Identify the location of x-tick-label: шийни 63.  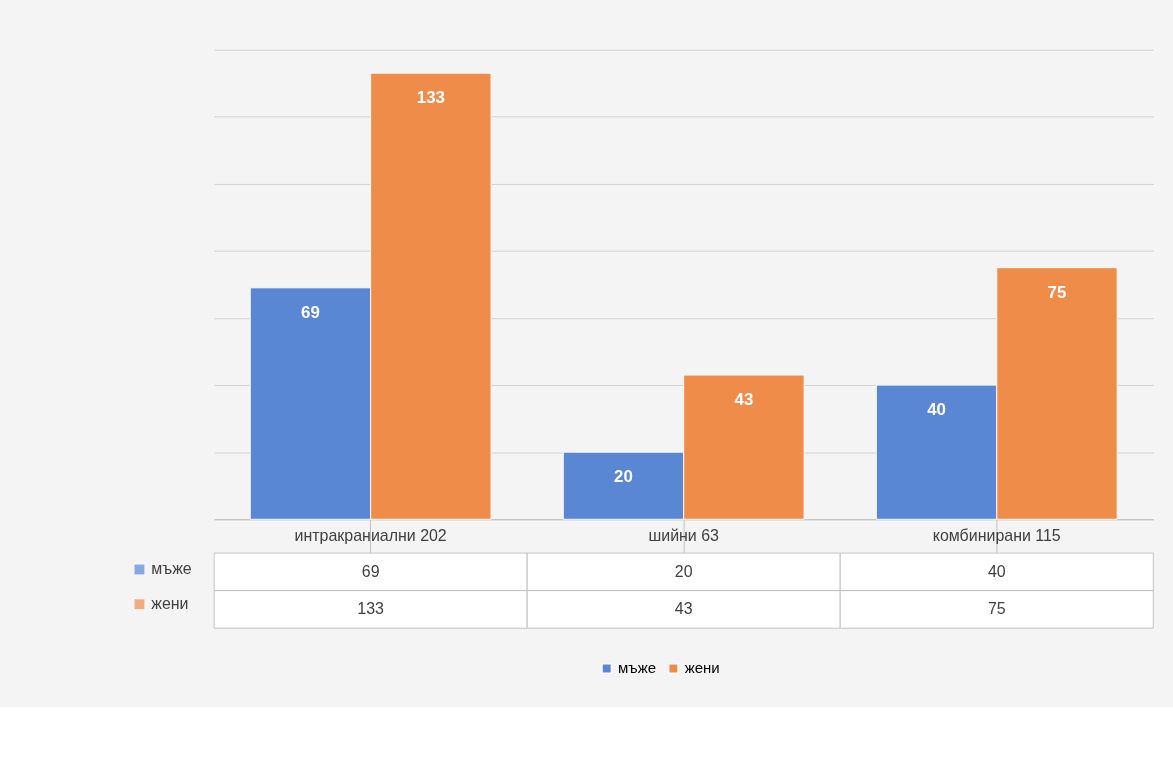
(684, 536).